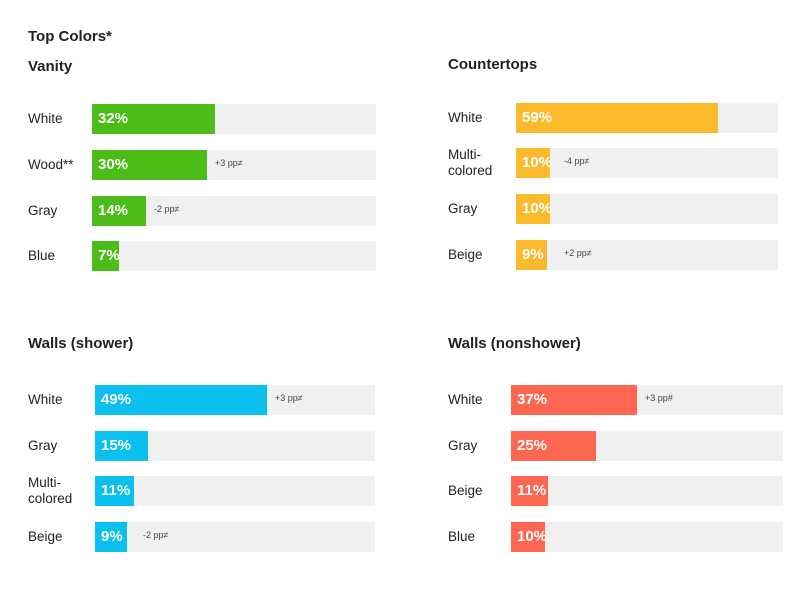  What do you see at coordinates (235, 537) in the screenshot?
I see `bar-track: 9% -2 pp≠` at bounding box center [235, 537].